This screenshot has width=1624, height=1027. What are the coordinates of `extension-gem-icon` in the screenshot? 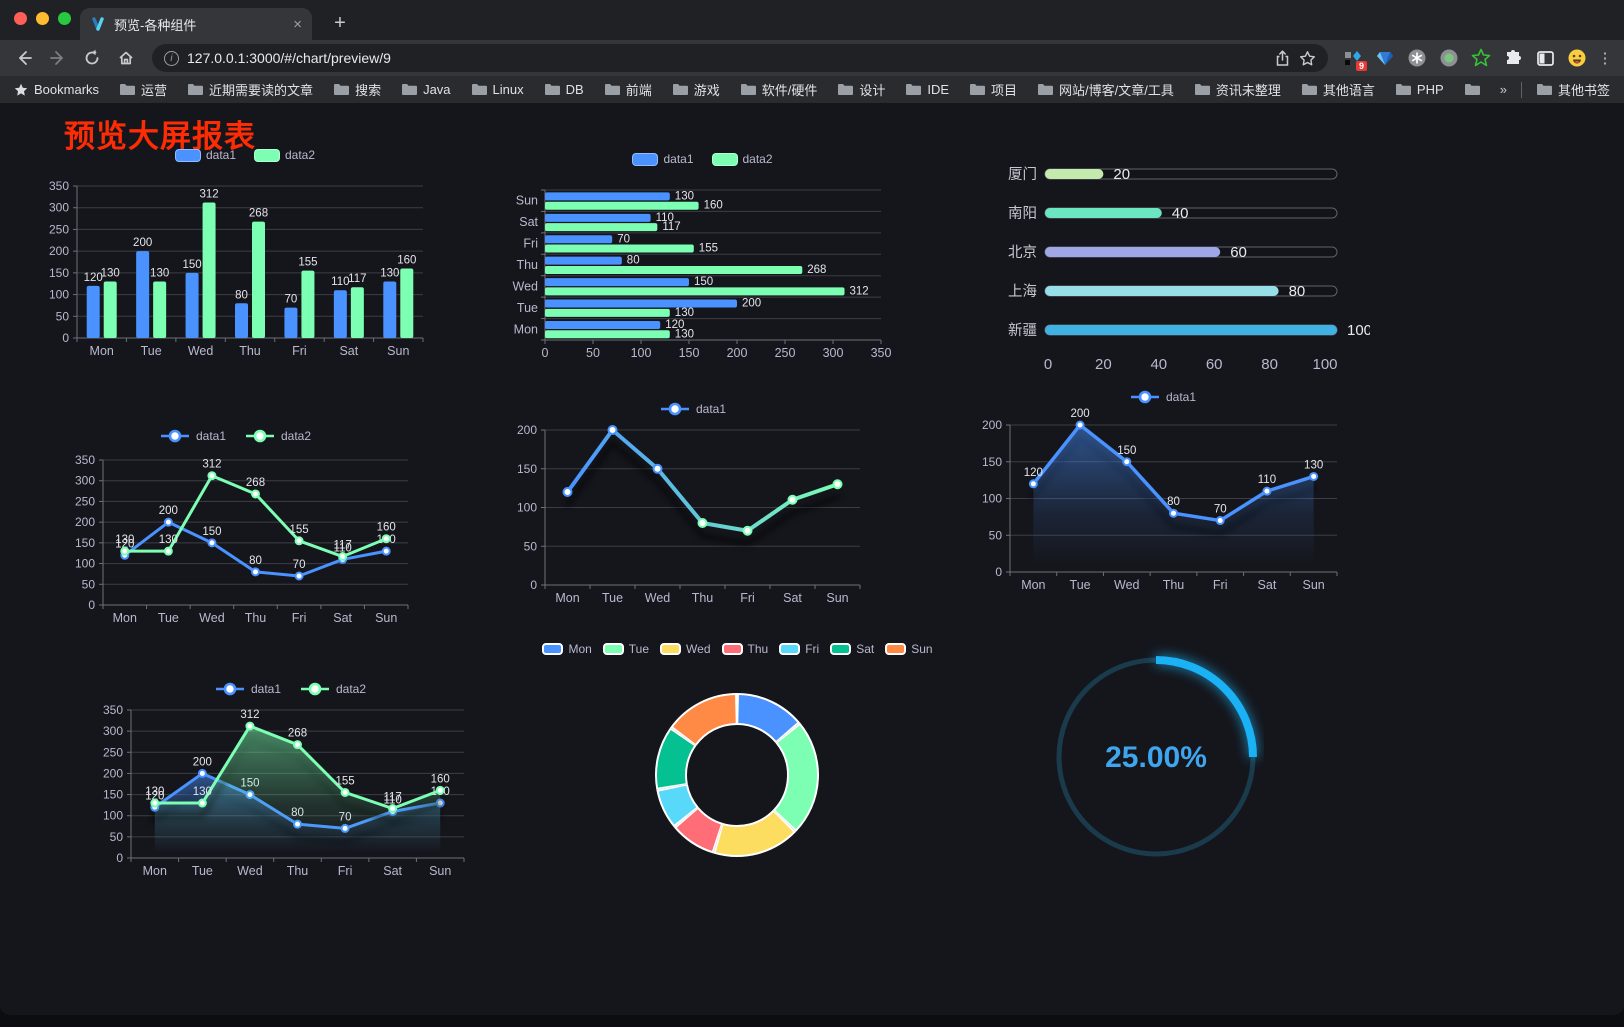 It's located at (1385, 58).